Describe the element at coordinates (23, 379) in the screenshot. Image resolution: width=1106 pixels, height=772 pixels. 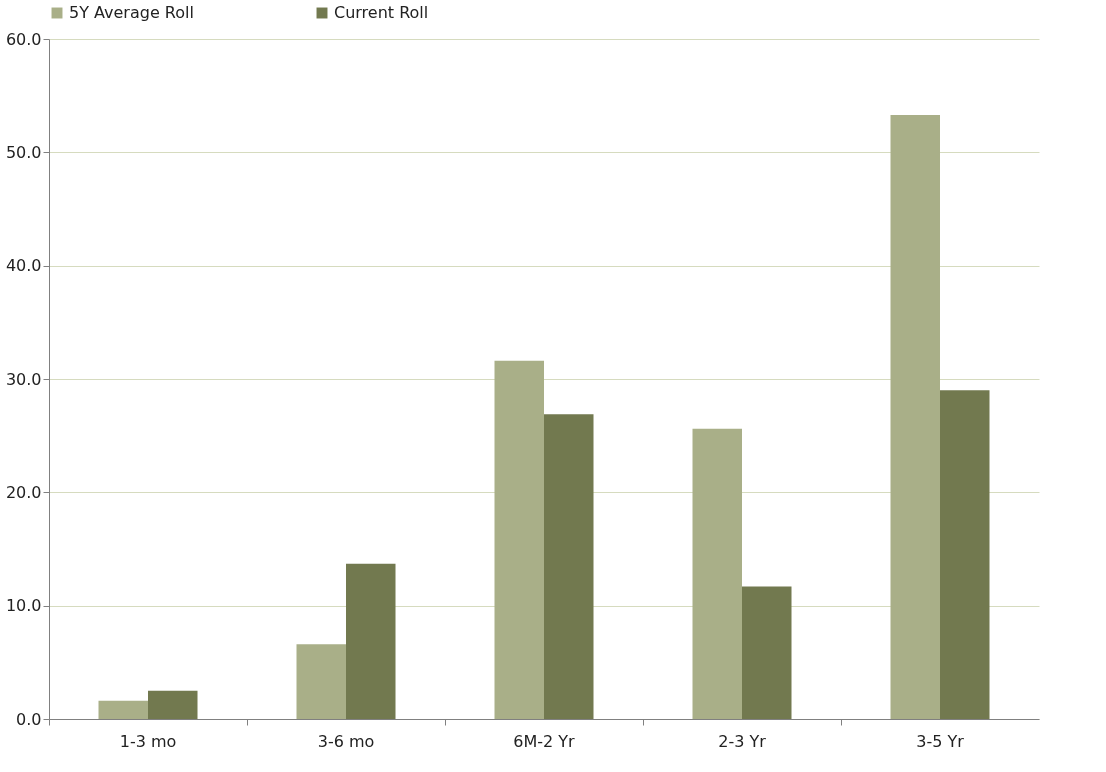
I see `y-tick-label: 30.0` at that location.